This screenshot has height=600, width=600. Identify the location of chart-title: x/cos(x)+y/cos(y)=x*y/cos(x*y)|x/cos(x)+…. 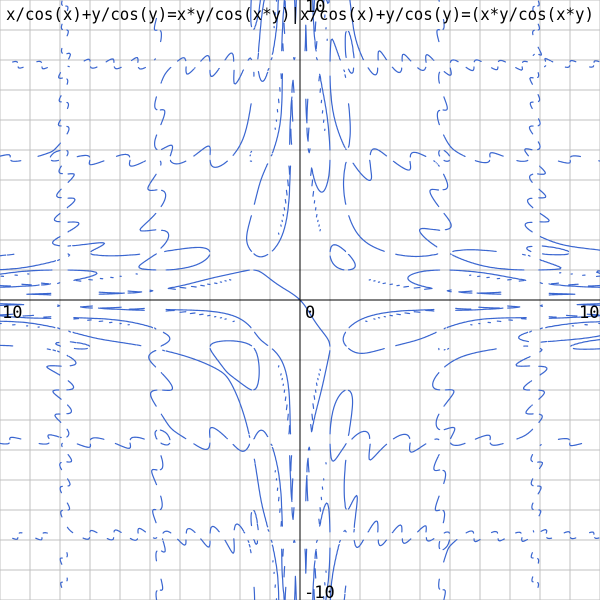
(300, 15).